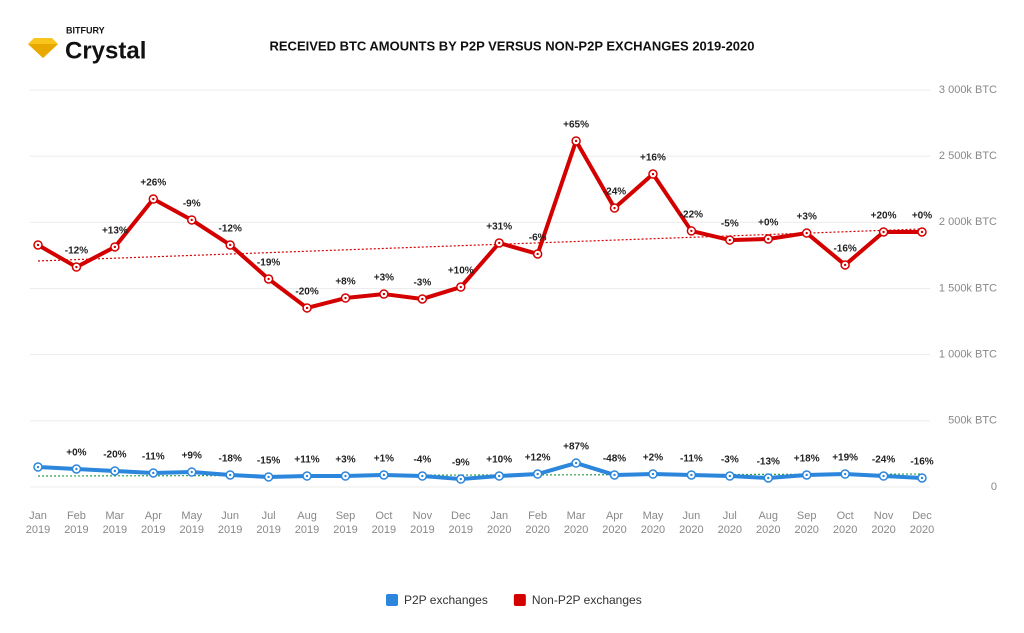 The width and height of the screenshot is (1024, 633). Describe the element at coordinates (968, 288) in the screenshot. I see `y-tick-label: 1 500k BTC` at that location.